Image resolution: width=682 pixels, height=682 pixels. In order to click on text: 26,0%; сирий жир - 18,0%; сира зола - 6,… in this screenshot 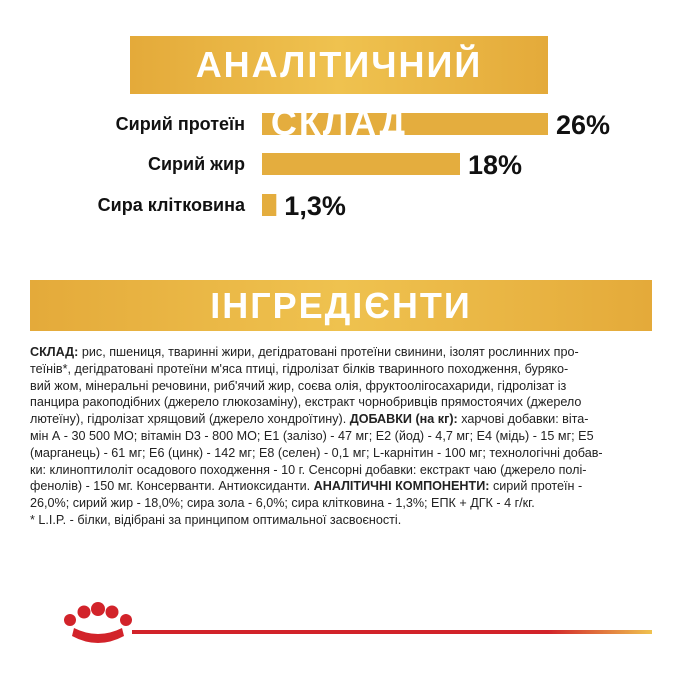, I will do `click(282, 503)`.